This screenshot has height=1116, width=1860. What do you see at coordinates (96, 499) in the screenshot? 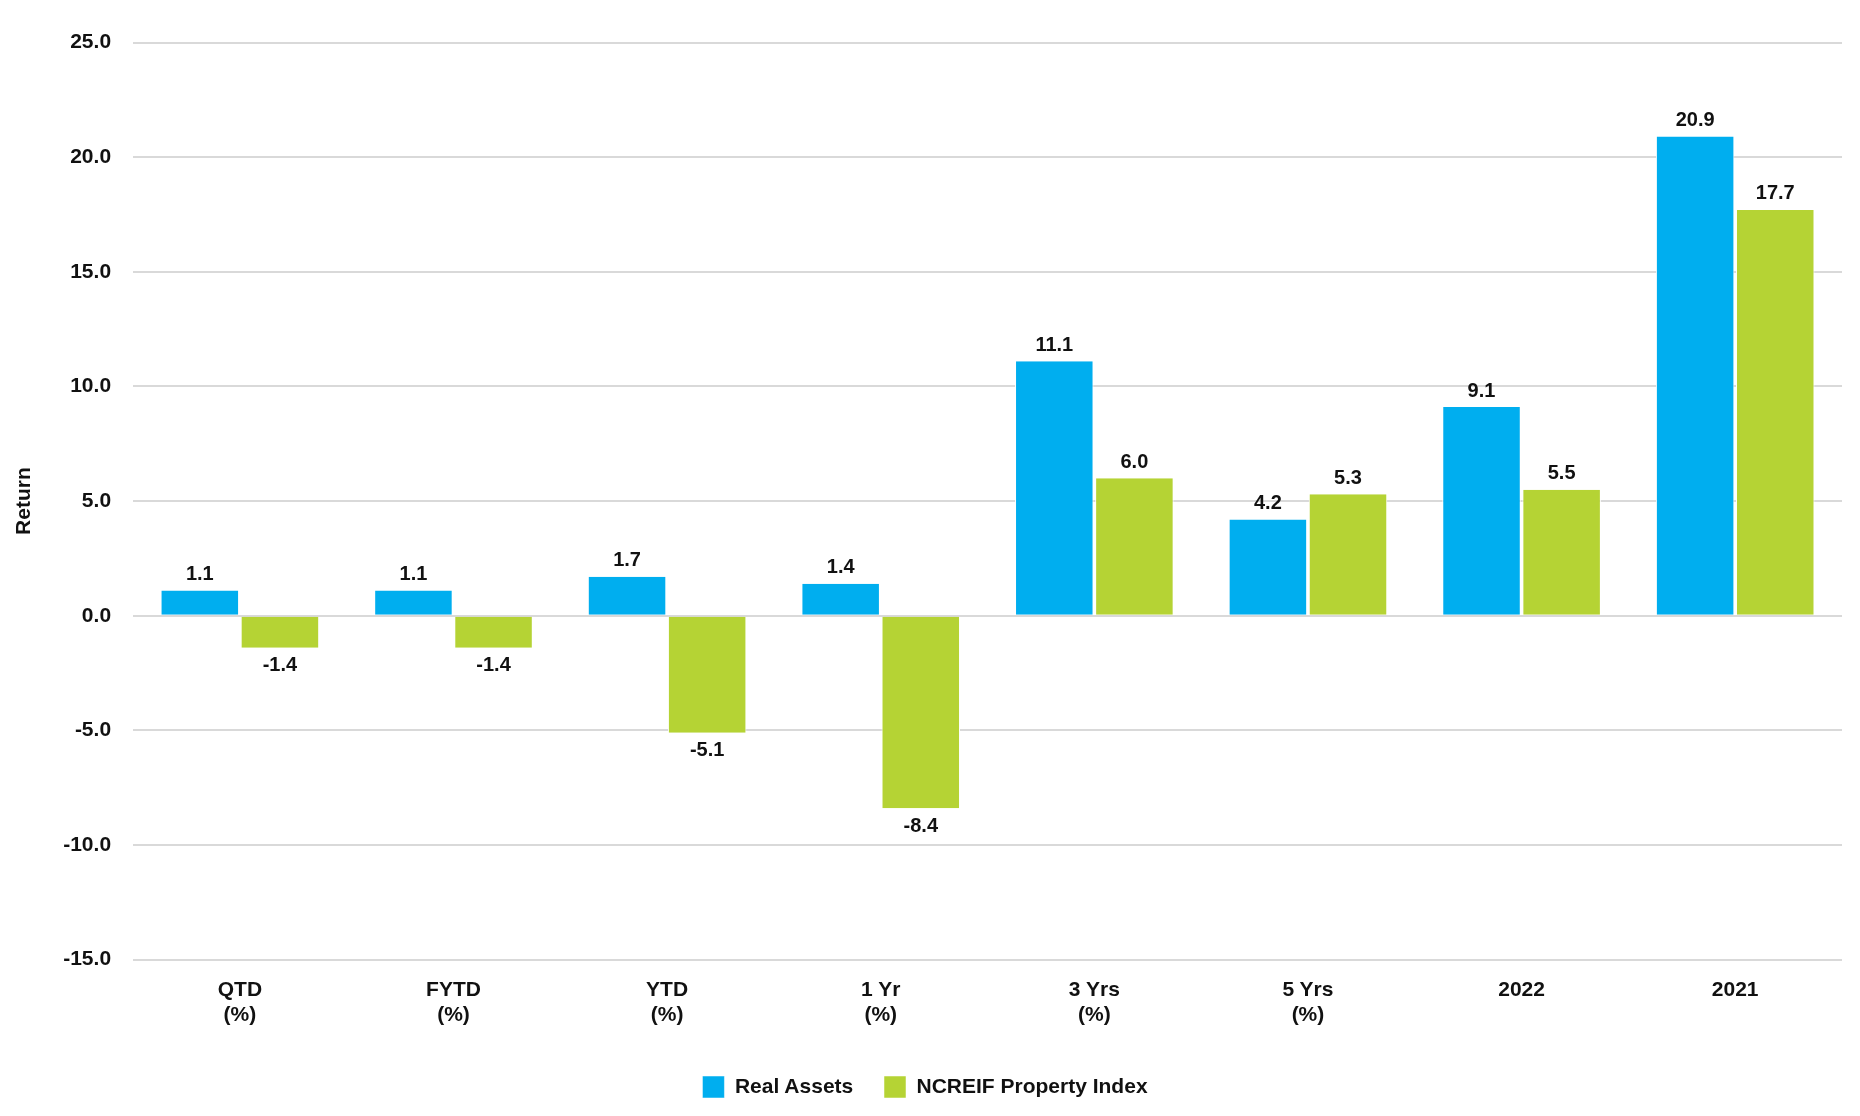
I see `y-tick-label: 5.0` at bounding box center [96, 499].